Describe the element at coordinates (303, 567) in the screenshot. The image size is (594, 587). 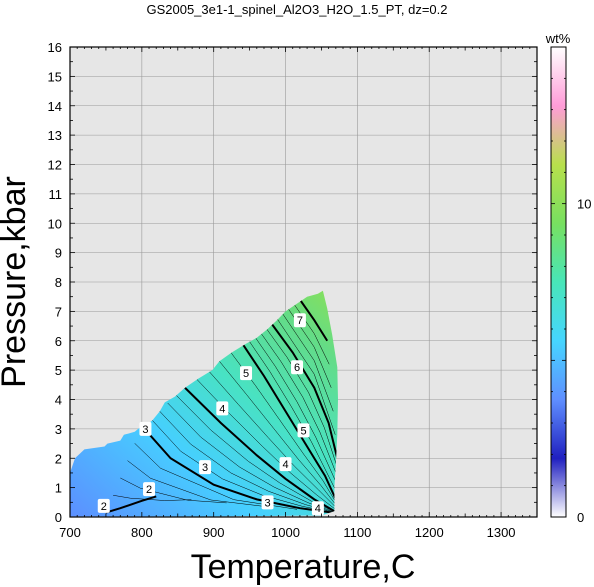
I see `x-axis-title: Temperature,C` at that location.